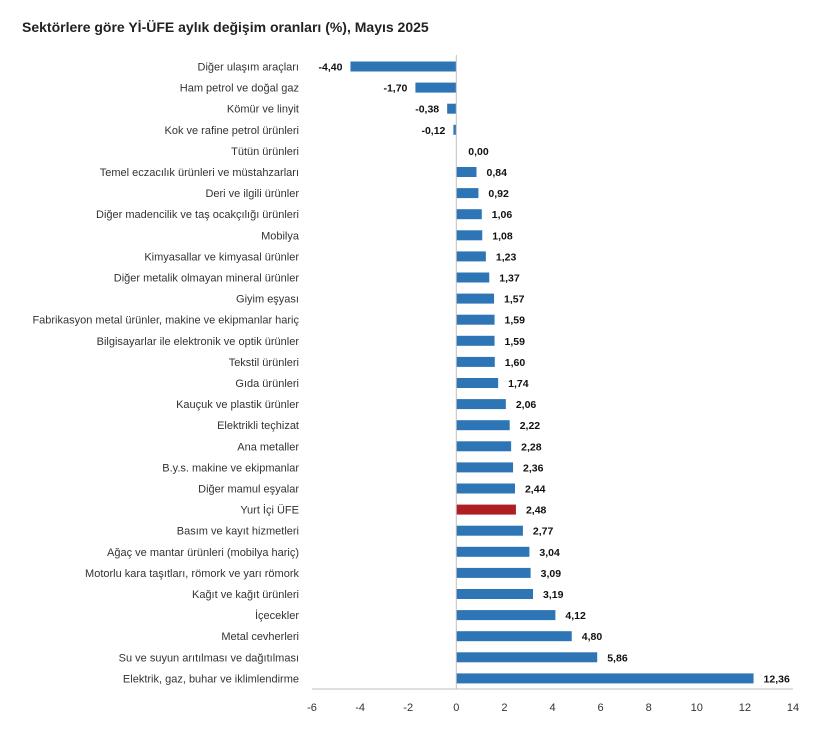 This screenshot has height=736, width=824. Describe the element at coordinates (530, 426) in the screenshot. I see `value-label: 2,22` at that location.